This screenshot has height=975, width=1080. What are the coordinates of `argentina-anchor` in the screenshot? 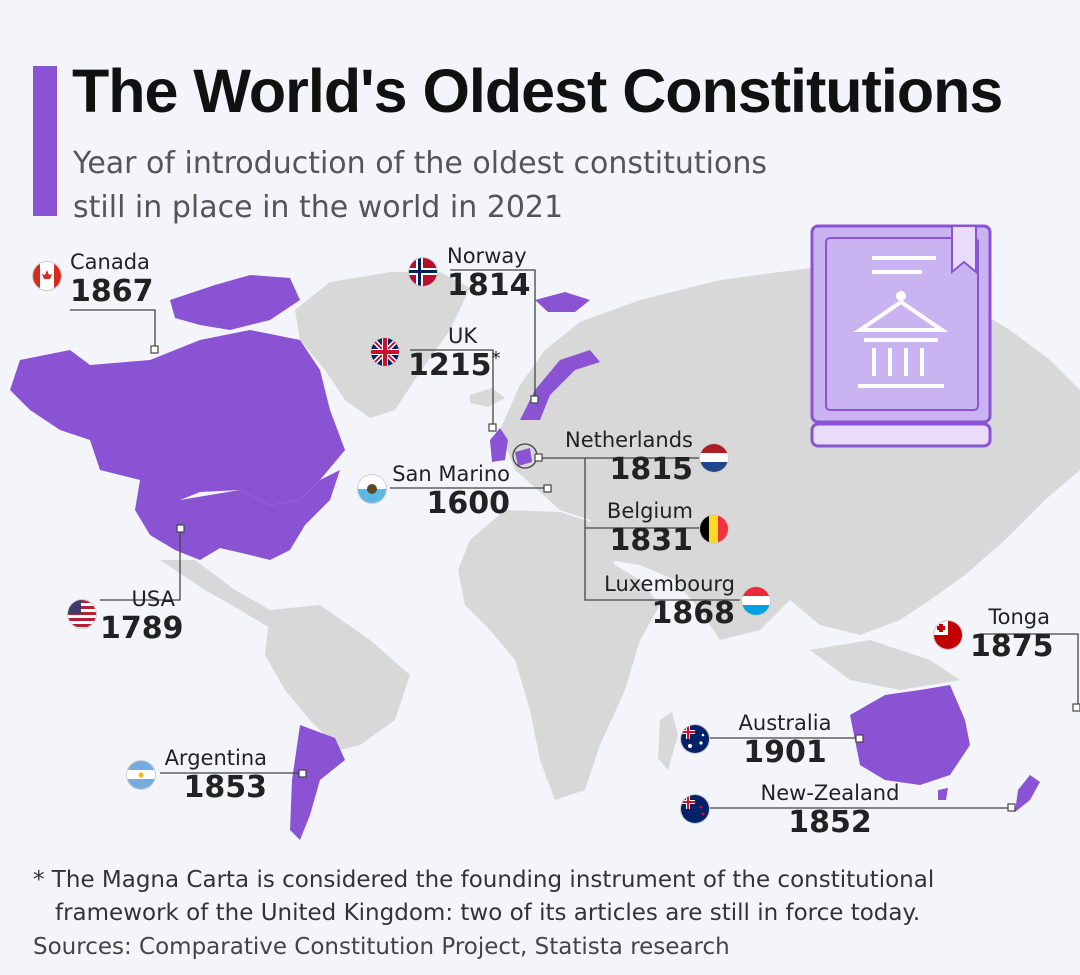 It's located at (302, 773).